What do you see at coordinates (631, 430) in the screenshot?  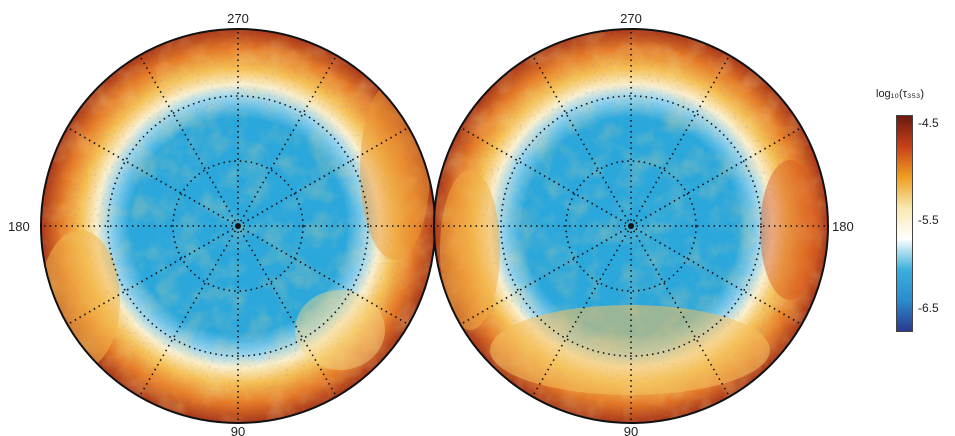 I see `right-label-90: 90` at bounding box center [631, 430].